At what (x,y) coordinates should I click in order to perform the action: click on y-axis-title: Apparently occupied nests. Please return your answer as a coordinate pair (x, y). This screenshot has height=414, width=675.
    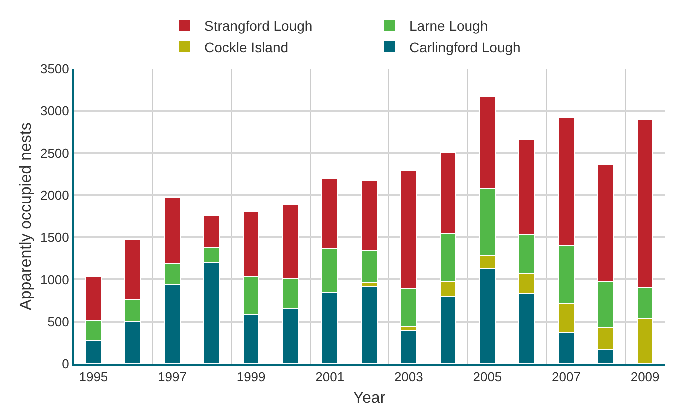
    Looking at the image, I should click on (26, 216).